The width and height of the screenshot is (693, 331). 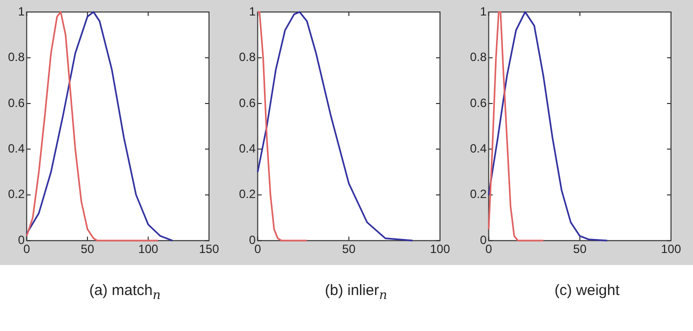 What do you see at coordinates (356, 292) in the screenshot?
I see `x-axis-title: (b) inlier$_{n}$` at bounding box center [356, 292].